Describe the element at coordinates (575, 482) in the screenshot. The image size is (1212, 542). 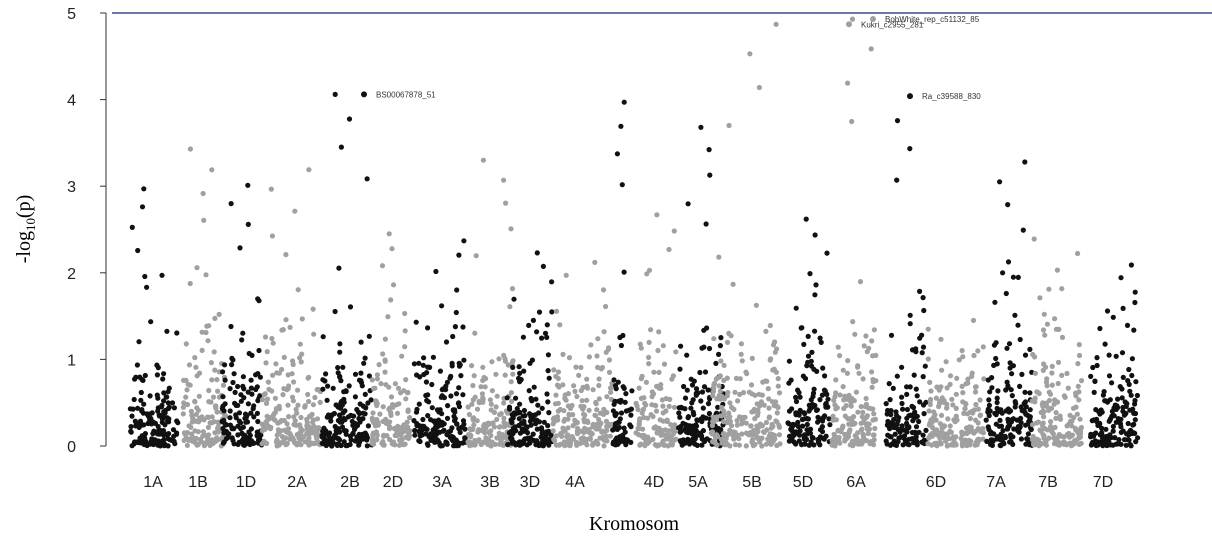
I see `x-tick-label: 4A` at that location.